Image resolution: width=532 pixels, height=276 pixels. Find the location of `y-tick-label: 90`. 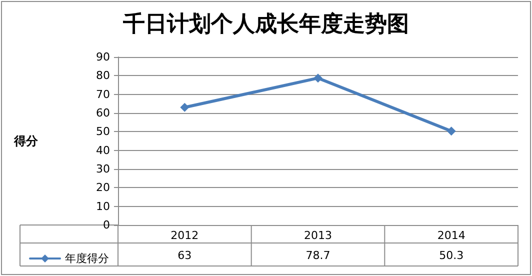

y-tick-label: 90 is located at coordinates (103, 57).